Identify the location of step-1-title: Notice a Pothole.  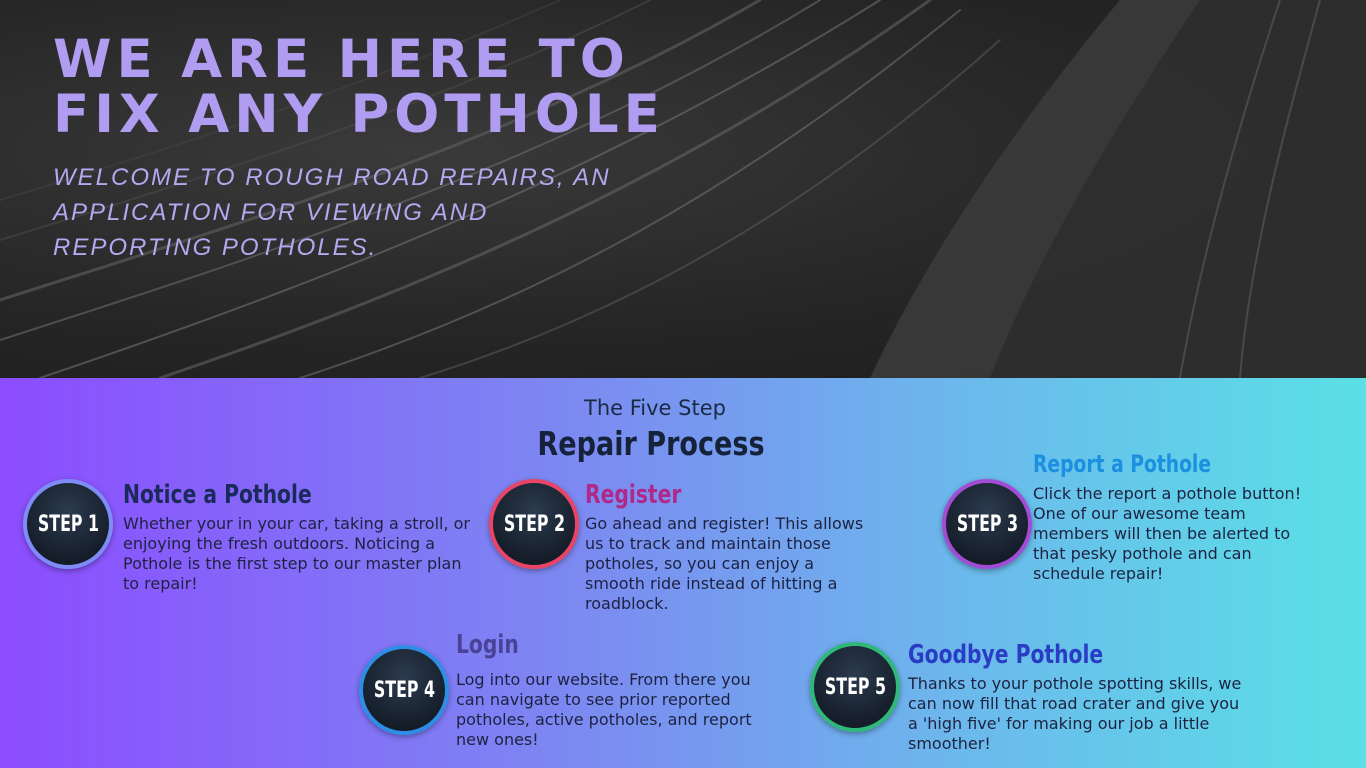
(217, 495).